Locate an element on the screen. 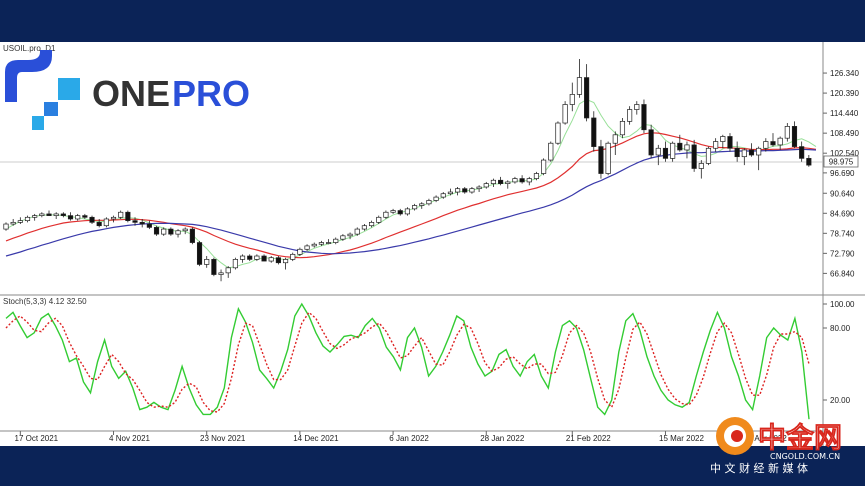  price-tick-label: 126.340 is located at coordinates (844, 73).